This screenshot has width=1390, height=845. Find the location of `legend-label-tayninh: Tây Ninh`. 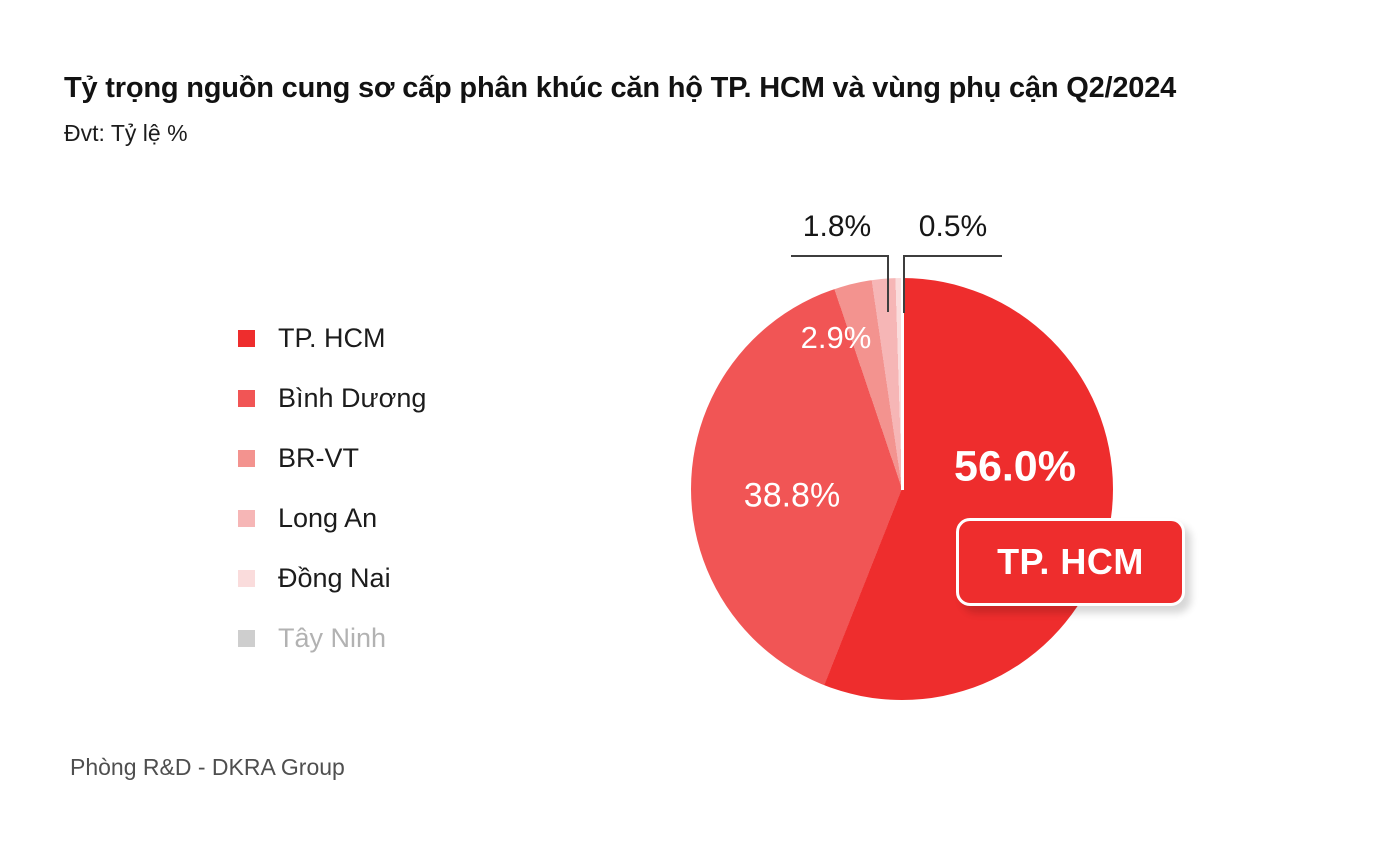

legend-label-tayninh: Tây Ninh is located at coordinates (332, 637).